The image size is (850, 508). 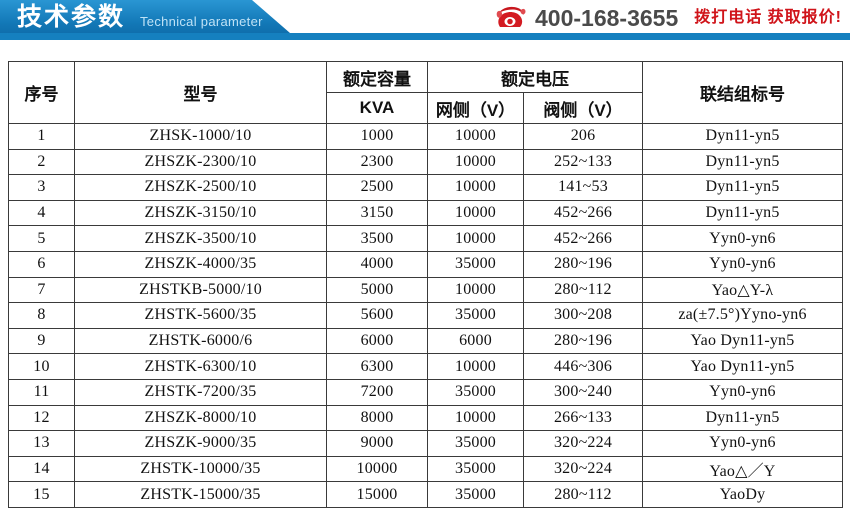 What do you see at coordinates (41, 494) in the screenshot?
I see `cell-index: 15` at bounding box center [41, 494].